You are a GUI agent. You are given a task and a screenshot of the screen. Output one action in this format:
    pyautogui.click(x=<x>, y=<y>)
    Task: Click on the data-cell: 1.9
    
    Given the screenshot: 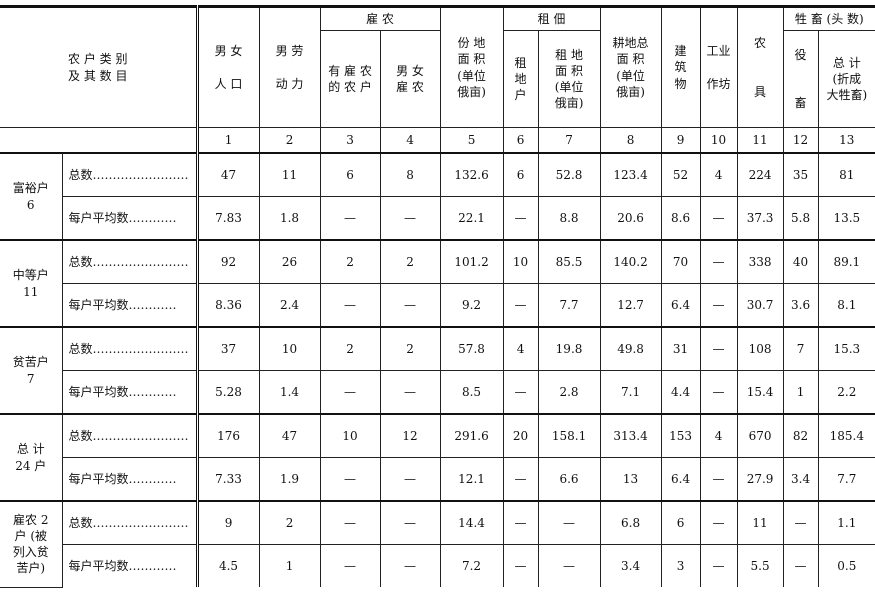 What is the action you would take?
    pyautogui.click(x=289, y=479)
    